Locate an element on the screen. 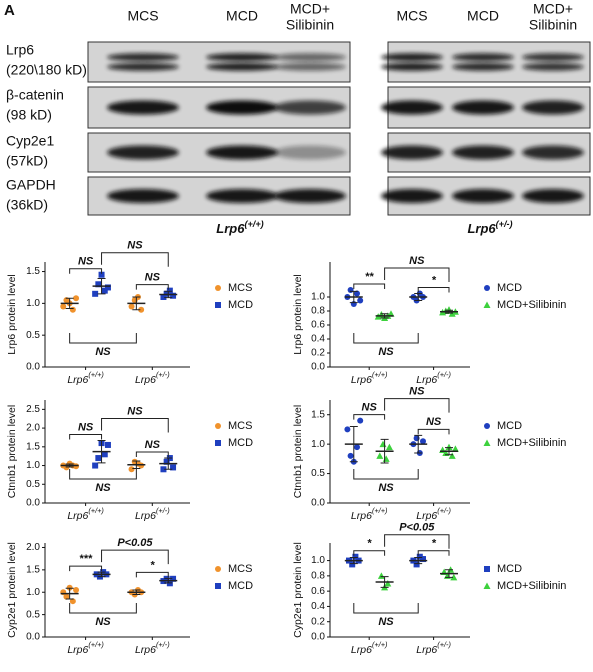 The height and width of the screenshot is (672, 593). annotation: P<0.05 is located at coordinates (417, 528).